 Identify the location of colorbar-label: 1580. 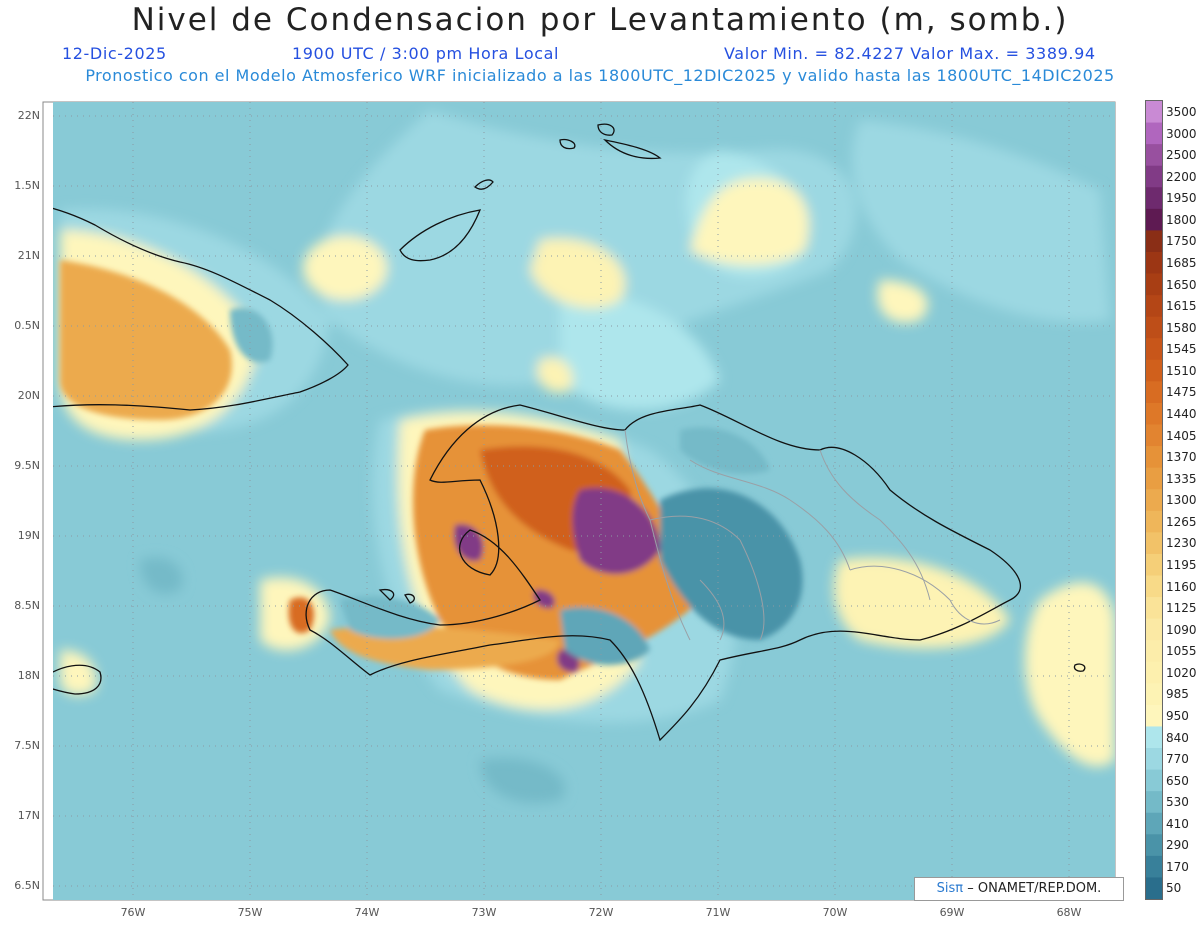
(1181, 327).